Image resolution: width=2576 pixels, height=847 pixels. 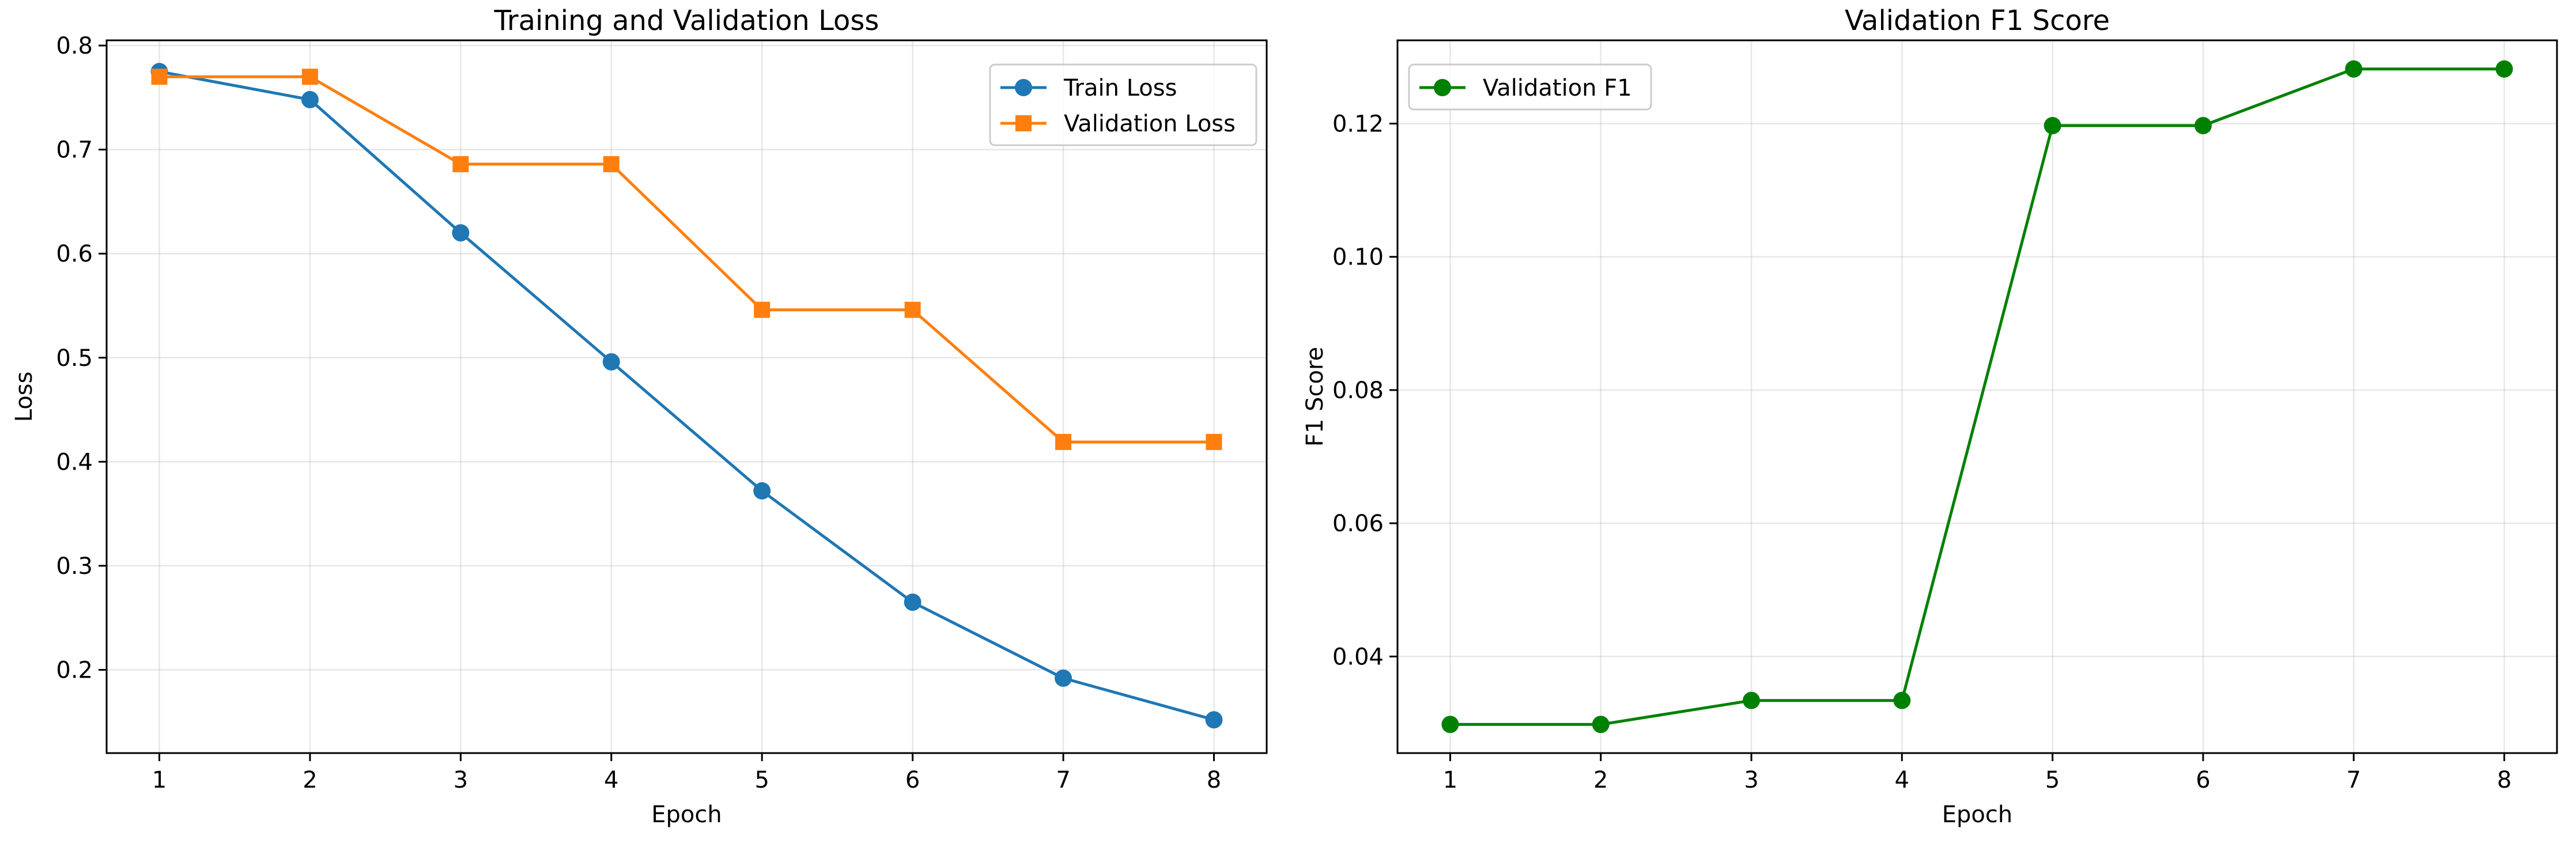 I want to click on loss-xtick-label-1: 1, so click(x=159, y=780).